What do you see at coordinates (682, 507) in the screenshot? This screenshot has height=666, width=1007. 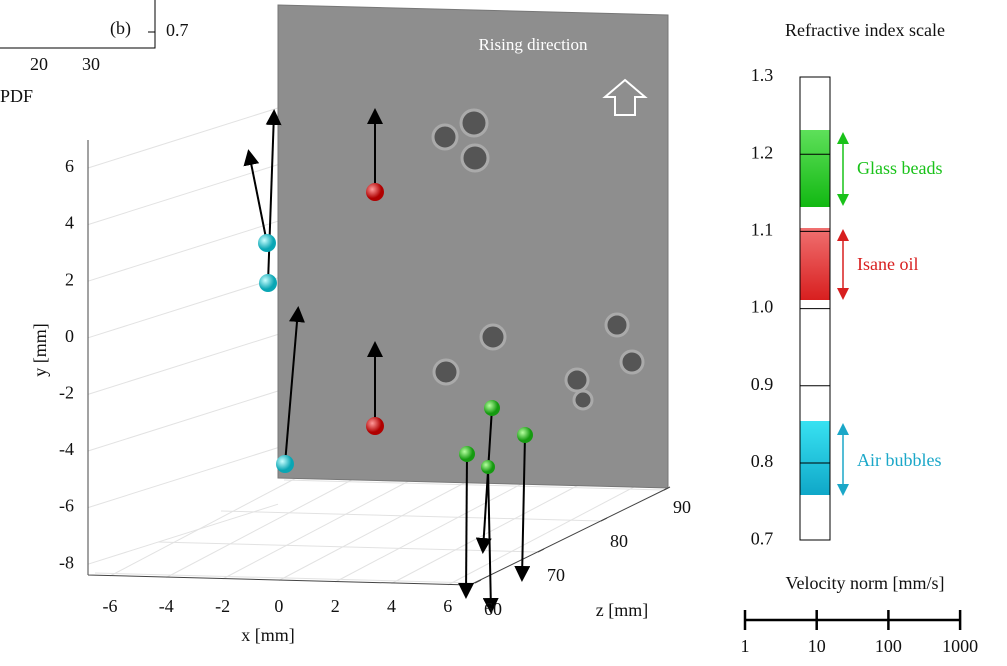 I see `z-tick-label: 90` at bounding box center [682, 507].